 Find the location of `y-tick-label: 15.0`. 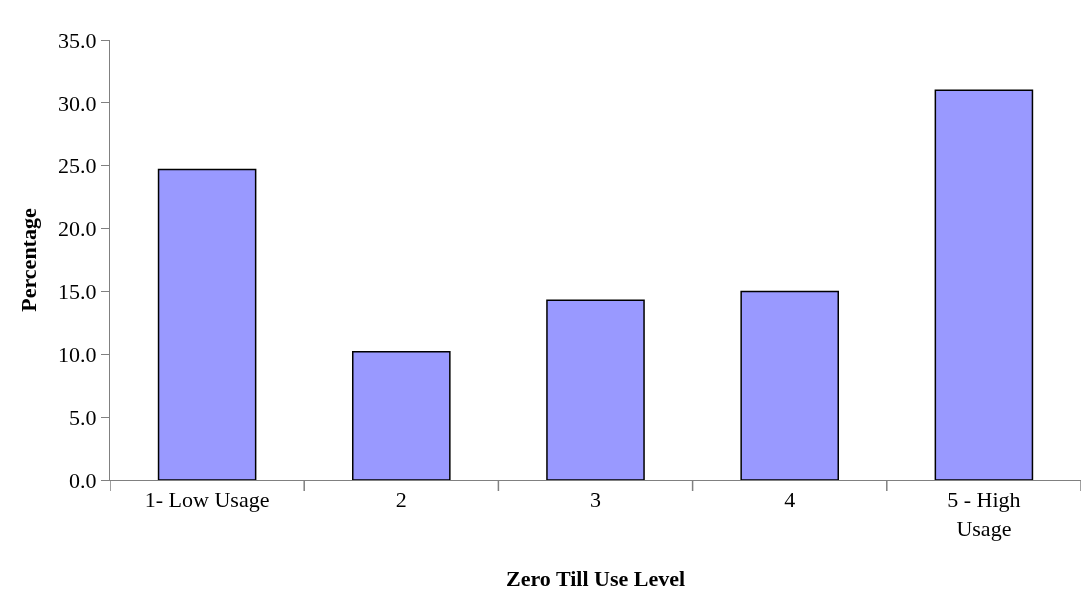

y-tick-label: 15.0 is located at coordinates (77, 292).